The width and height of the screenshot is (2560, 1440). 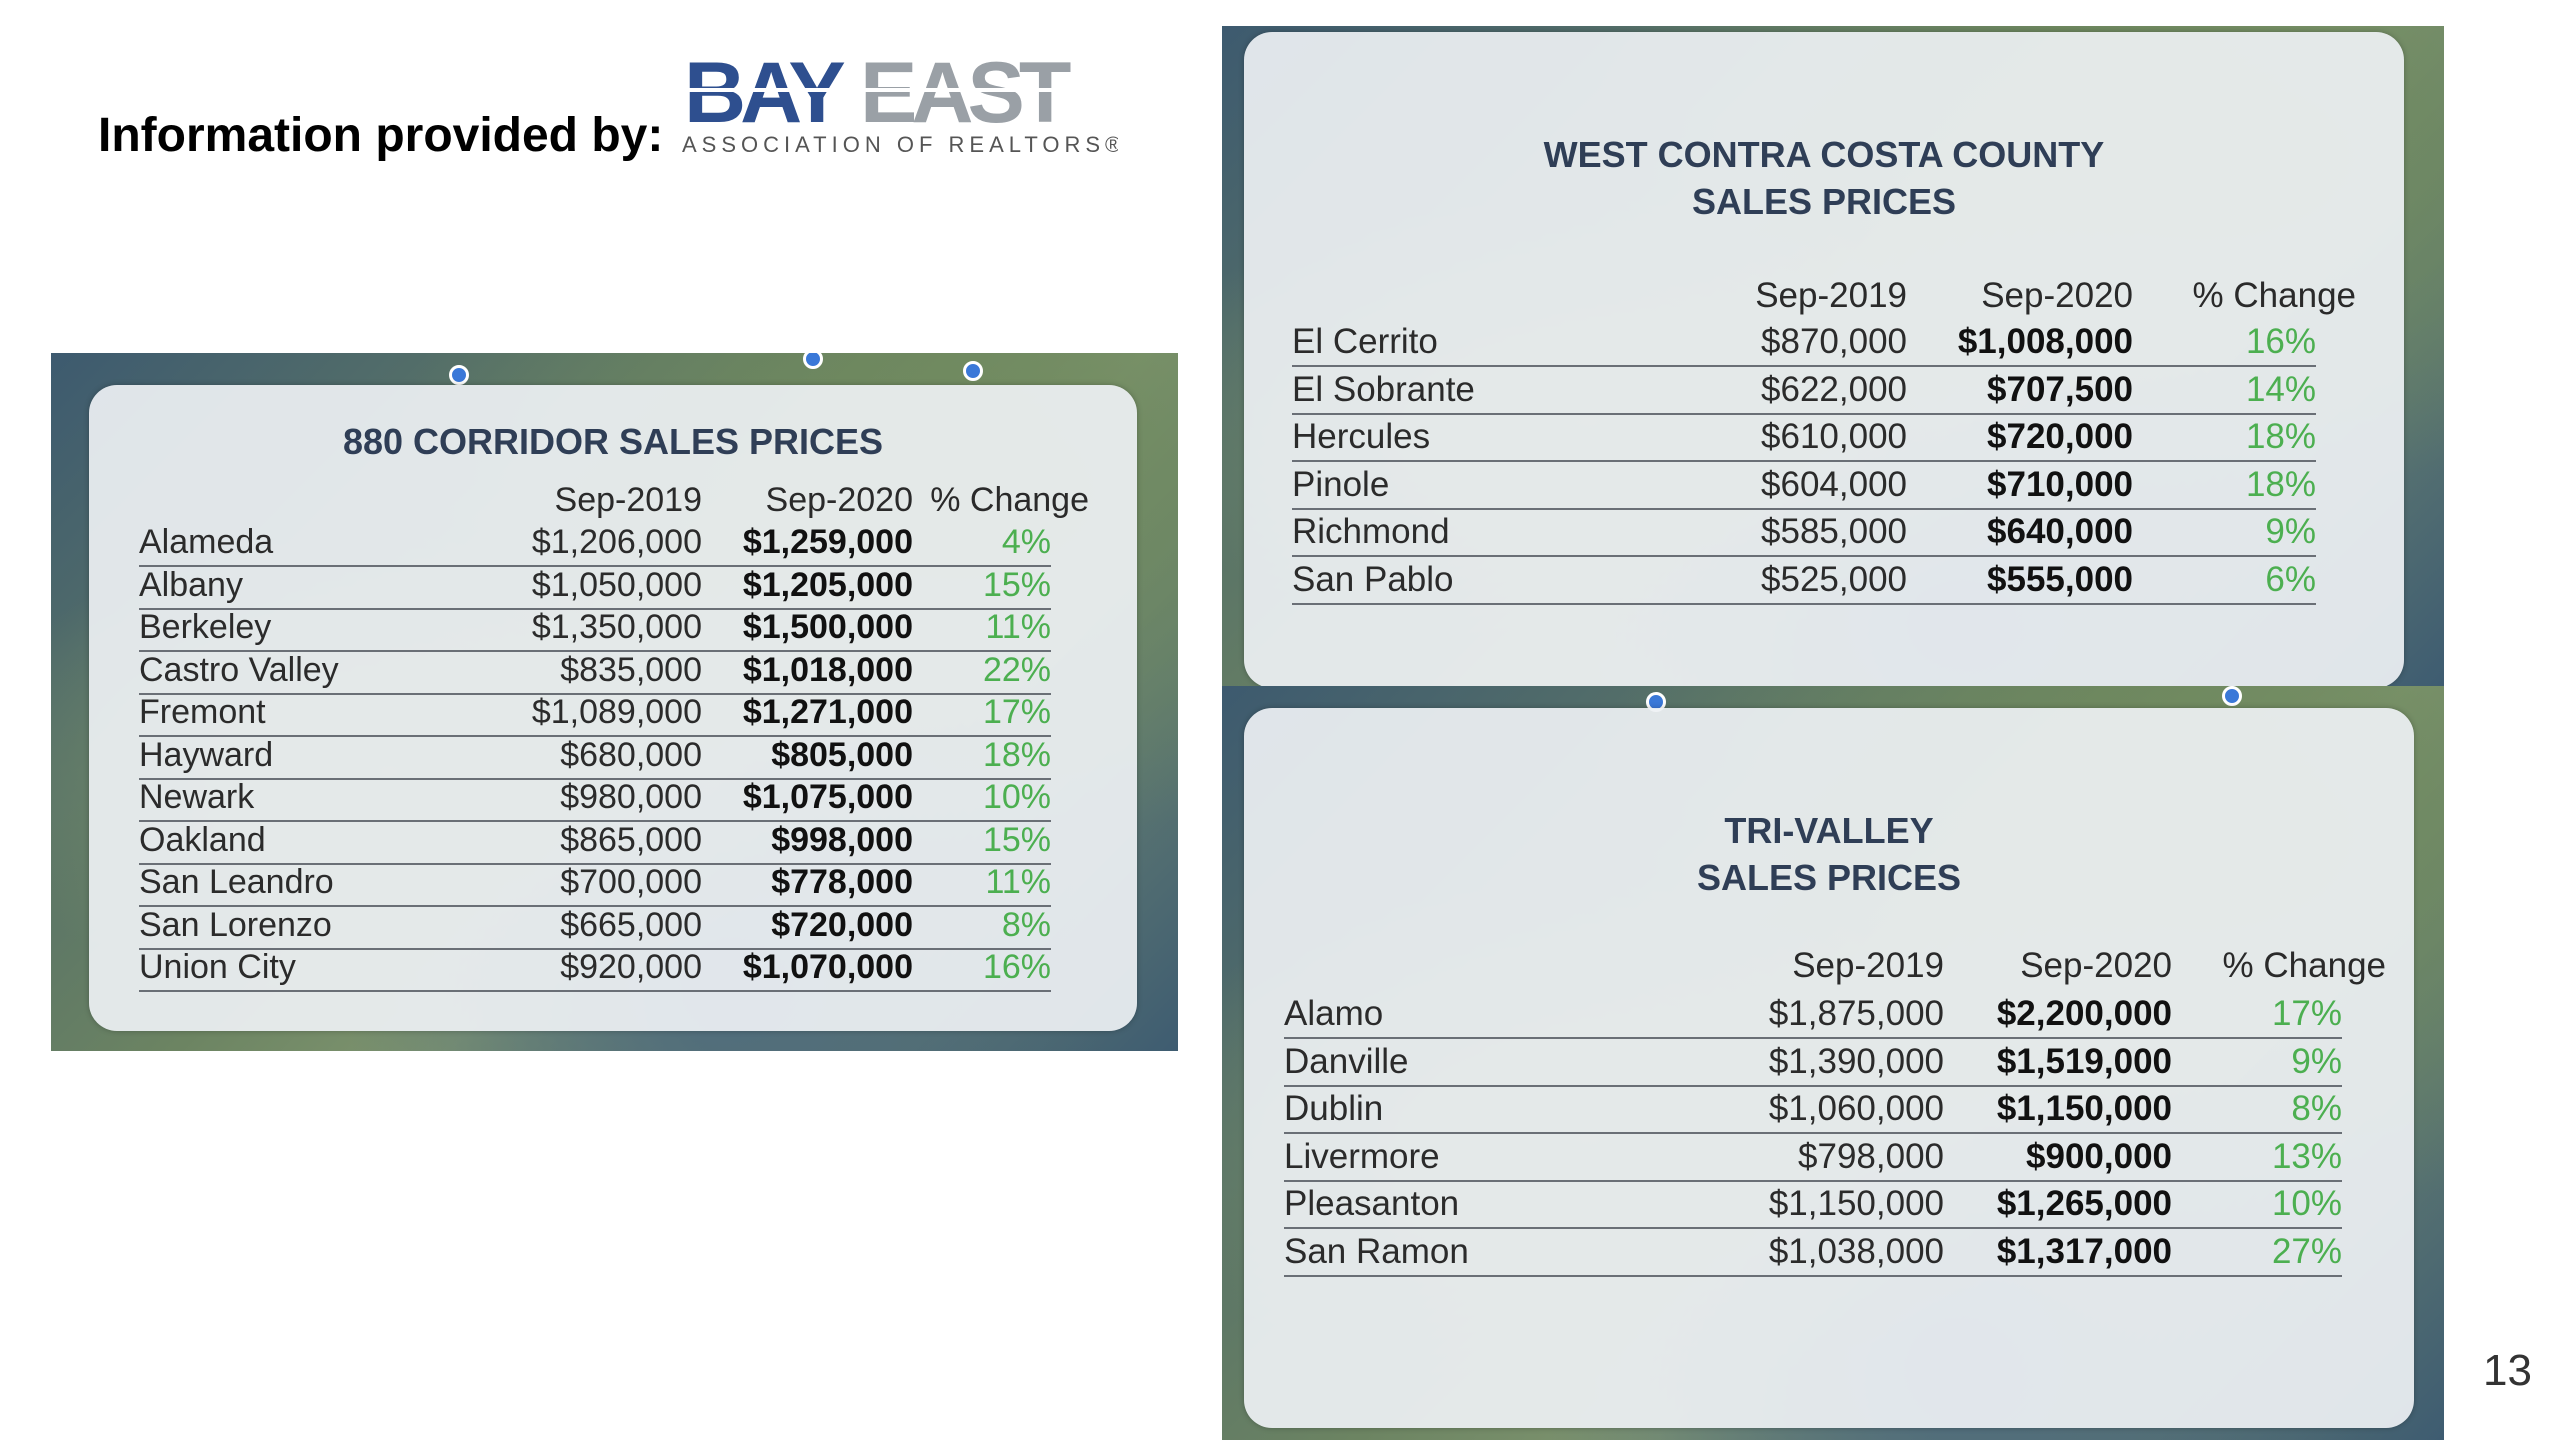 What do you see at coordinates (1346, 1061) in the screenshot?
I see `city-name: Danville` at bounding box center [1346, 1061].